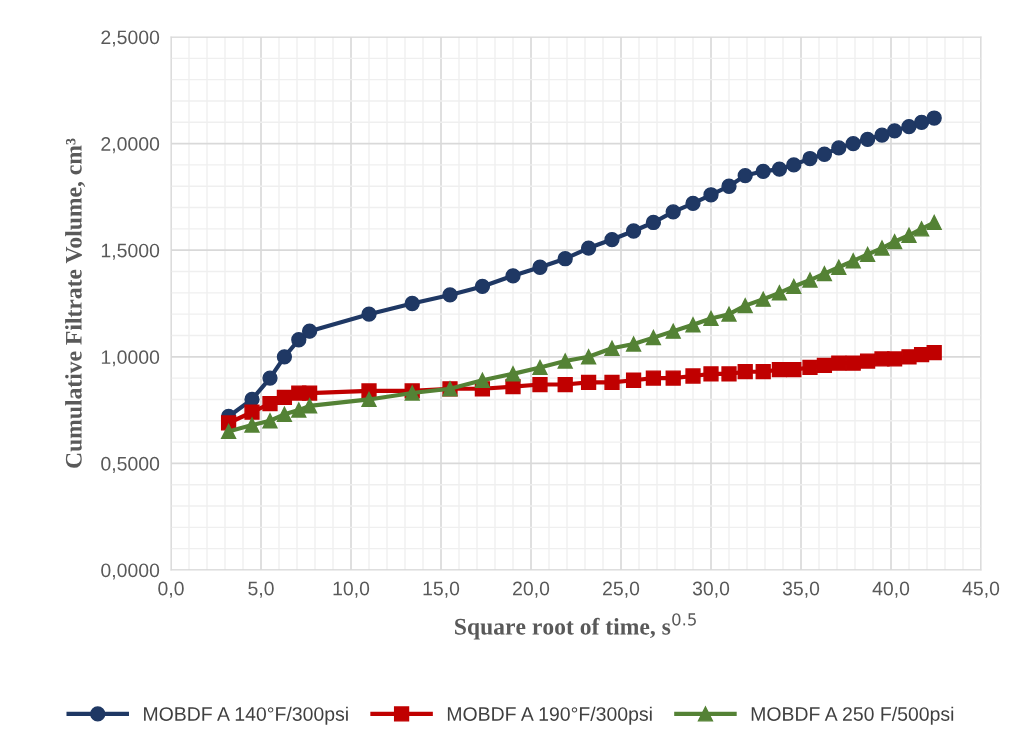 This screenshot has height=746, width=1023. Describe the element at coordinates (75, 303) in the screenshot. I see `y-axis-title: Cumulative Filtrate Volume, cm³` at that location.